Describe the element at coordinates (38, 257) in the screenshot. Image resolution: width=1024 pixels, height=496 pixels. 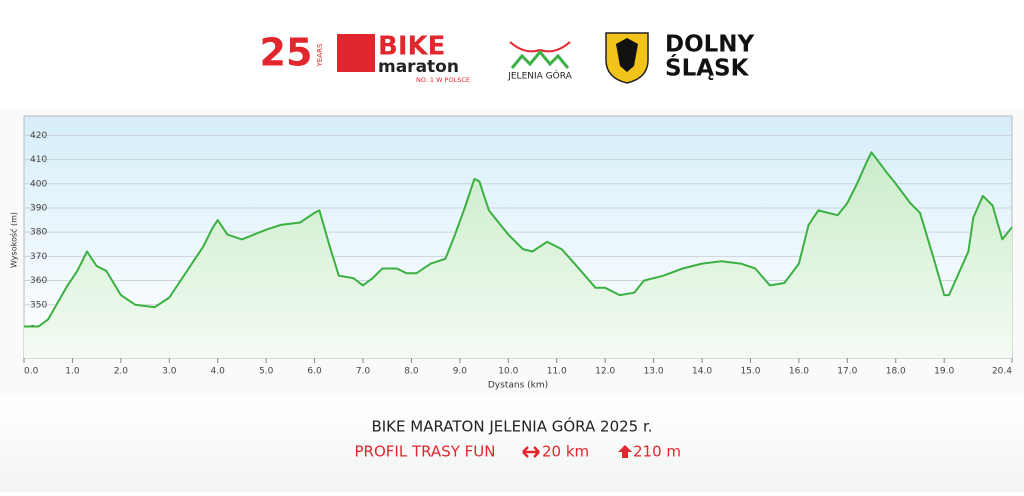
I see `y-tick-label: 370` at that location.